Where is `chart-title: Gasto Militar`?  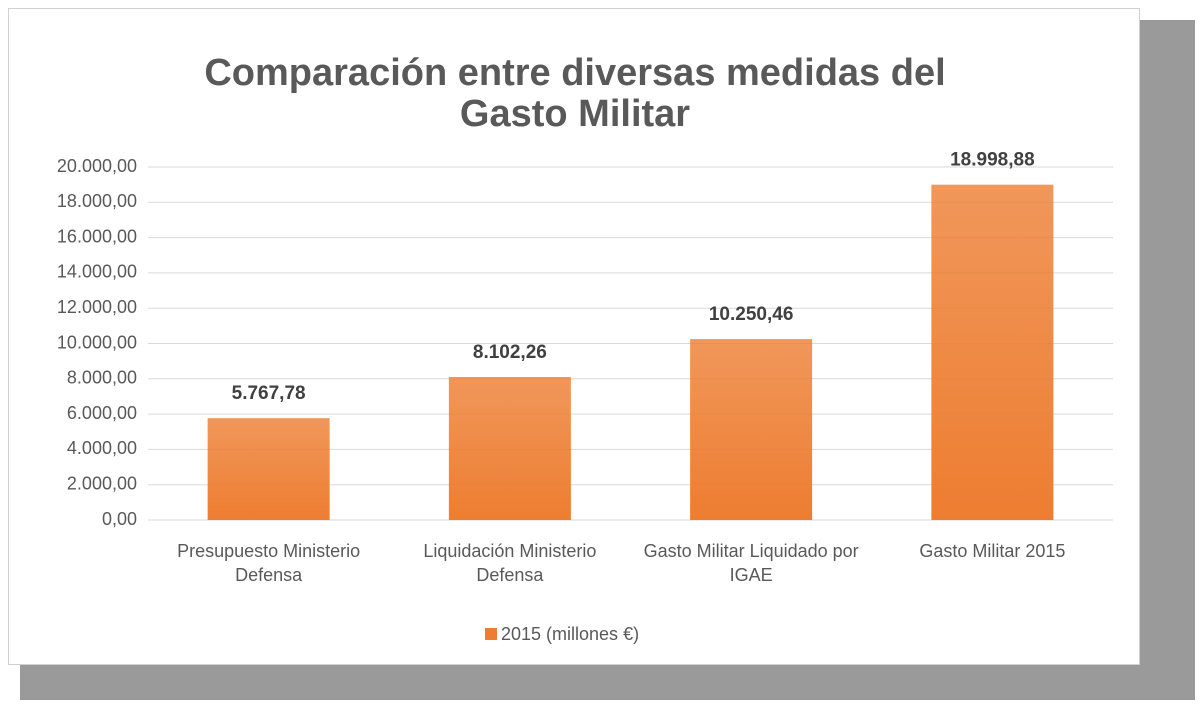 chart-title: Gasto Militar is located at coordinates (575, 114).